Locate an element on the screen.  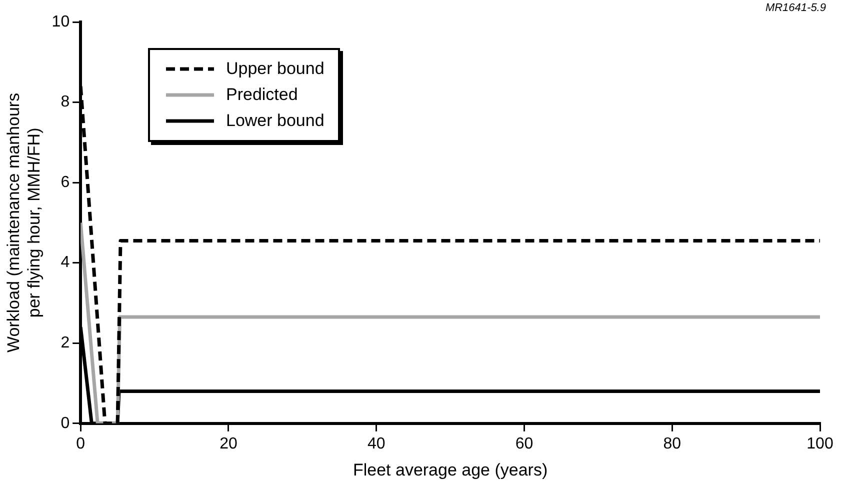
x-axis-title: Fleet average age (years) is located at coordinates (450, 470).